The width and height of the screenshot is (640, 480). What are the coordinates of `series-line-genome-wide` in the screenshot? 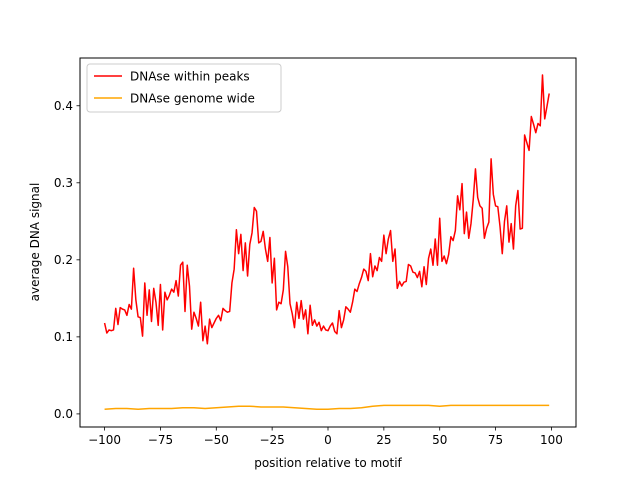 It's located at (327, 407).